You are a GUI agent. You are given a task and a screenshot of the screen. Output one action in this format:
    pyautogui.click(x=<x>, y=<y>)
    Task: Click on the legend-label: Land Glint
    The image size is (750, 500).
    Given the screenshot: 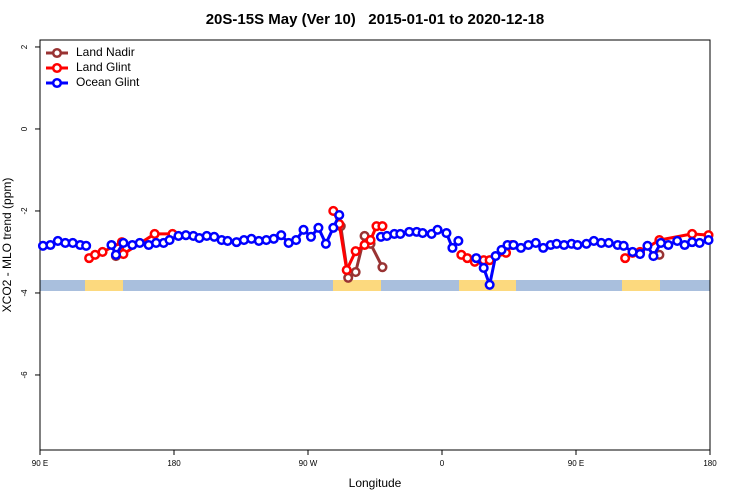 What is the action you would take?
    pyautogui.click(x=103, y=67)
    